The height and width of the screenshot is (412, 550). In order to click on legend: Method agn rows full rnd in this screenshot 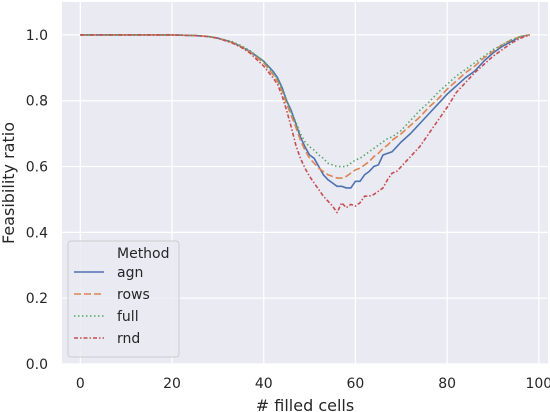, I will do `click(123, 299)`.